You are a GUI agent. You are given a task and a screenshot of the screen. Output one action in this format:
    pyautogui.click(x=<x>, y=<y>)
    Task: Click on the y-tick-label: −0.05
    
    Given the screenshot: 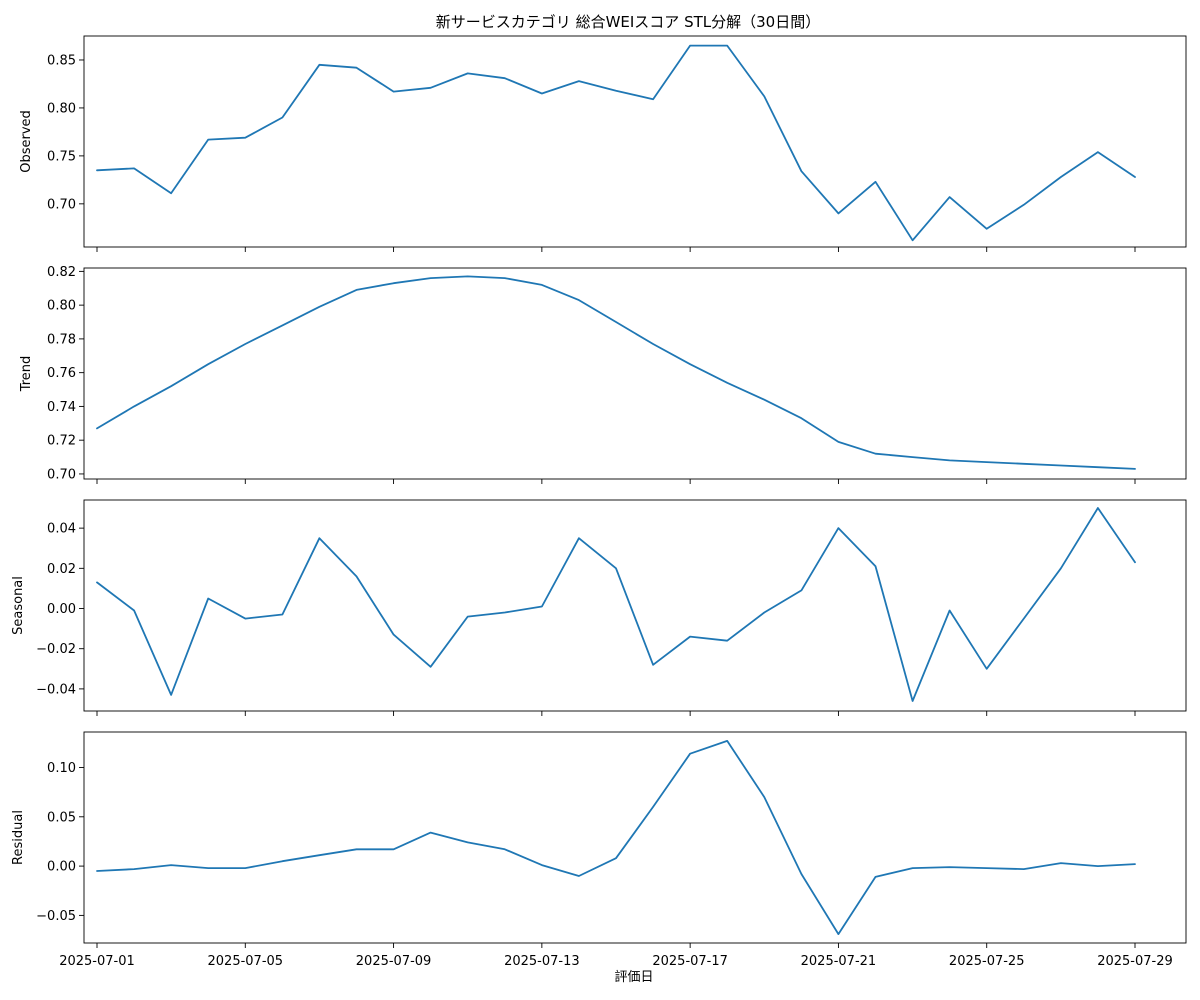 What is the action you would take?
    pyautogui.click(x=56, y=916)
    